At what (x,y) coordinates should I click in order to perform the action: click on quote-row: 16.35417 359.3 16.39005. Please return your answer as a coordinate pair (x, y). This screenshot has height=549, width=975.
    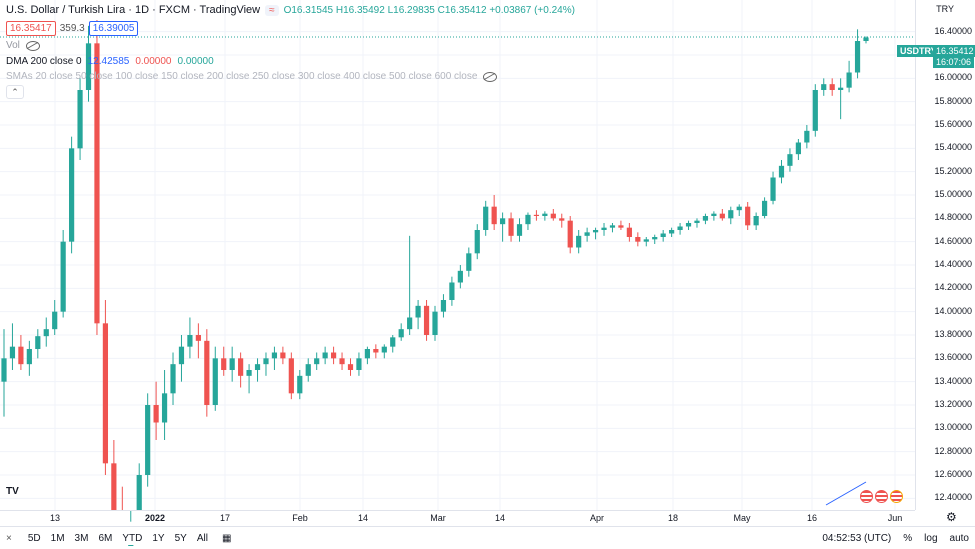
    Looking at the image, I should click on (72, 28).